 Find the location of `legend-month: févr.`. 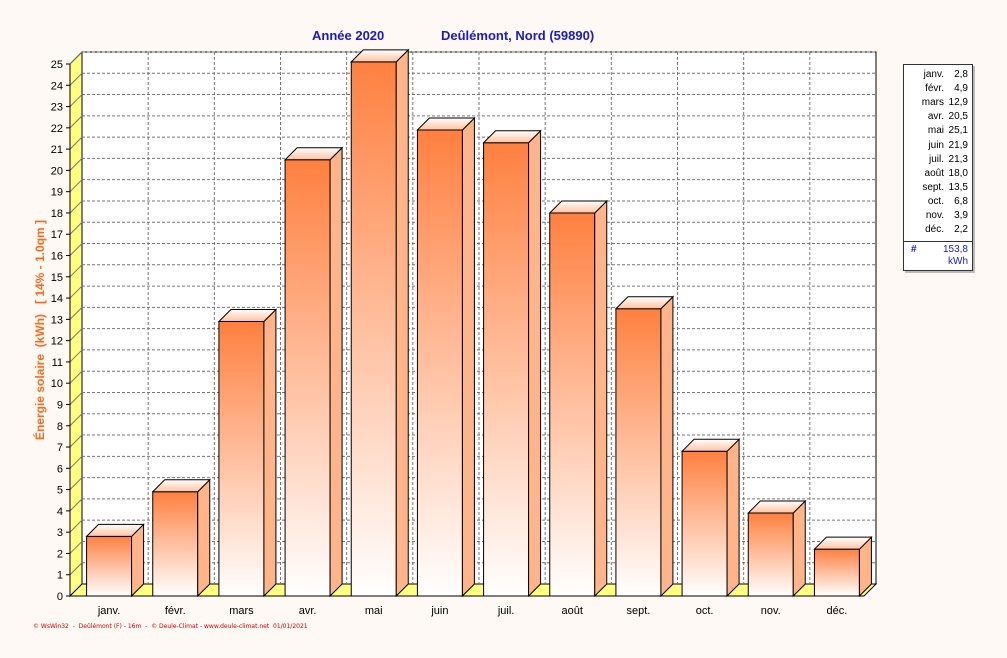

legend-month: févr. is located at coordinates (934, 89).